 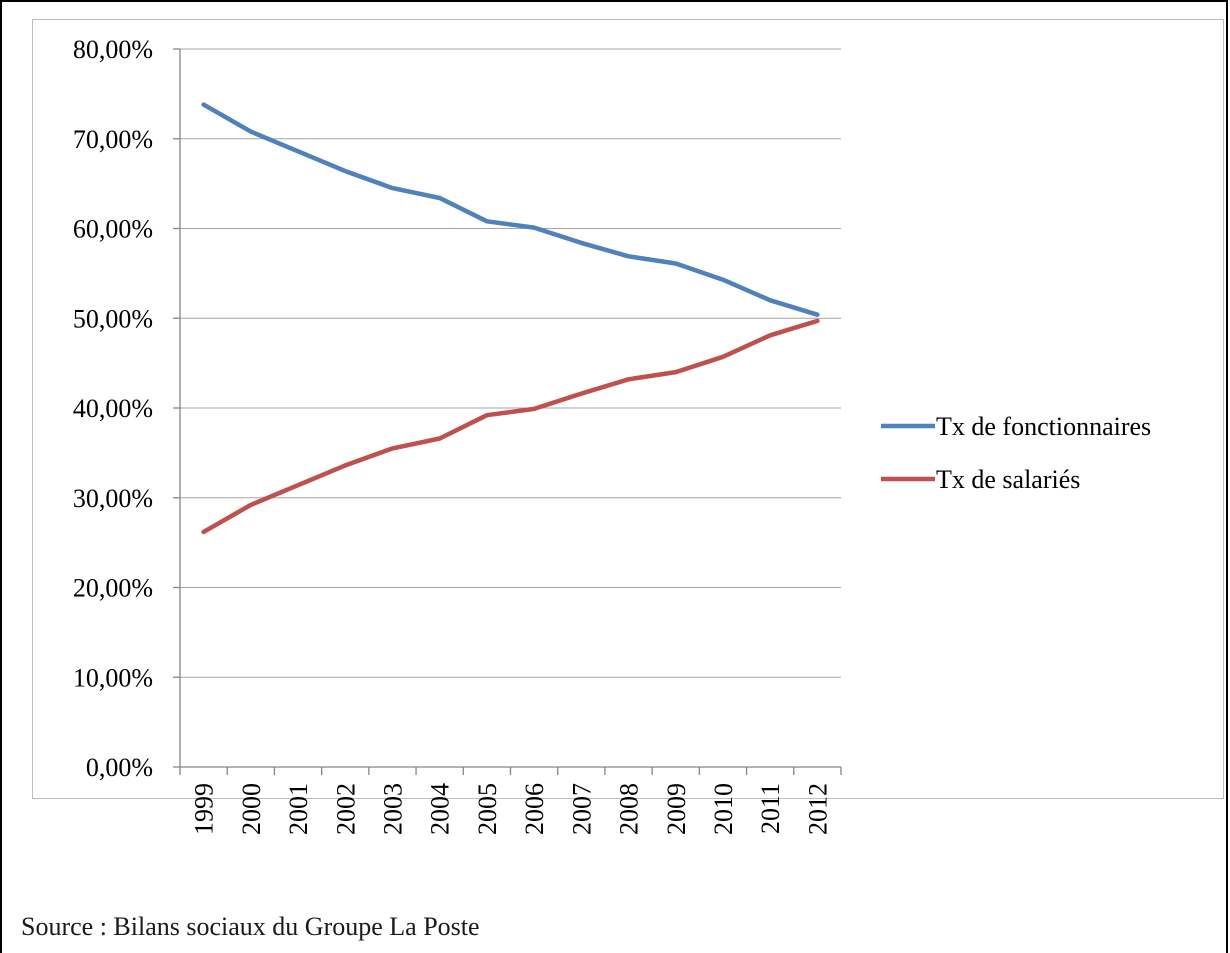 What do you see at coordinates (440, 809) in the screenshot?
I see `x-tick-label: 2004` at bounding box center [440, 809].